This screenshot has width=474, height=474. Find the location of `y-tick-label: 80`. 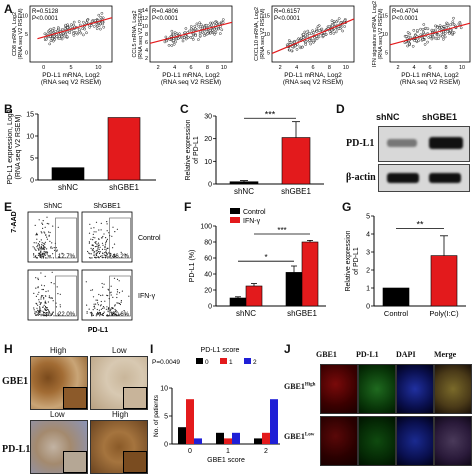

y-tick-label: 80 is located at coordinates (208, 243).